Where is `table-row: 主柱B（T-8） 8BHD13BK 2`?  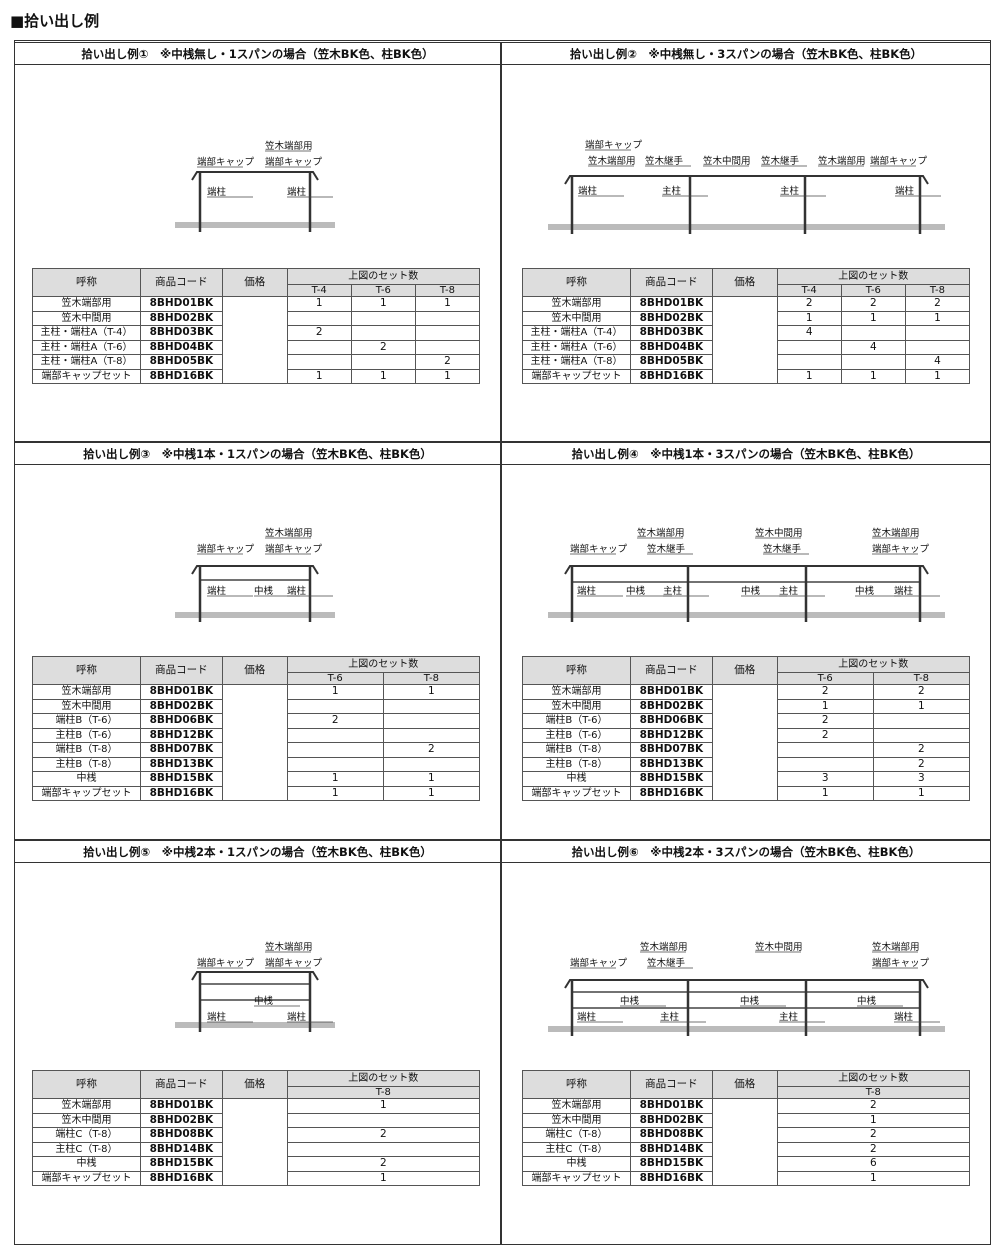
table-row: 主柱B（T-8） 8BHD13BK 2 is located at coordinates (746, 764).